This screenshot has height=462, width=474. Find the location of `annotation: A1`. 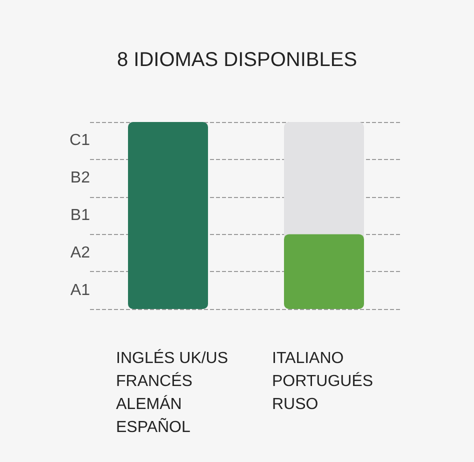

annotation: A1 is located at coordinates (80, 290).